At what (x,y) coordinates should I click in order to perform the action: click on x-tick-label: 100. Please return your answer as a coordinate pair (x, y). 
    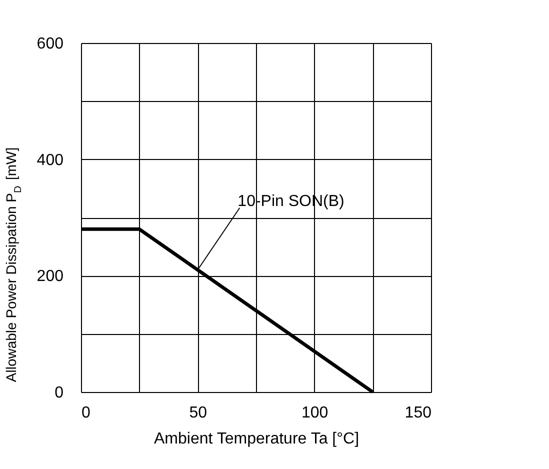
    Looking at the image, I should click on (314, 413).